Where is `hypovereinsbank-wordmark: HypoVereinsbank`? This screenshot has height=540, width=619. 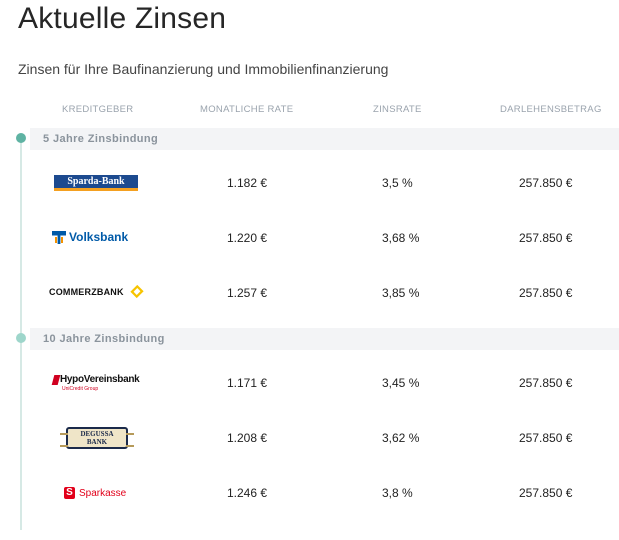 hypovereinsbank-wordmark: HypoVereinsbank is located at coordinates (100, 379).